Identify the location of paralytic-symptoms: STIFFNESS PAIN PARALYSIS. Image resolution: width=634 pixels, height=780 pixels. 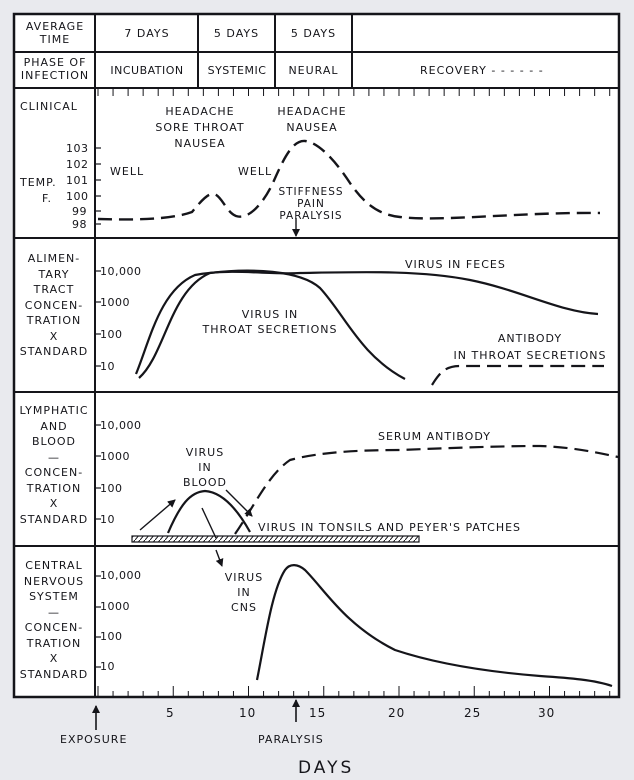
(311, 204).